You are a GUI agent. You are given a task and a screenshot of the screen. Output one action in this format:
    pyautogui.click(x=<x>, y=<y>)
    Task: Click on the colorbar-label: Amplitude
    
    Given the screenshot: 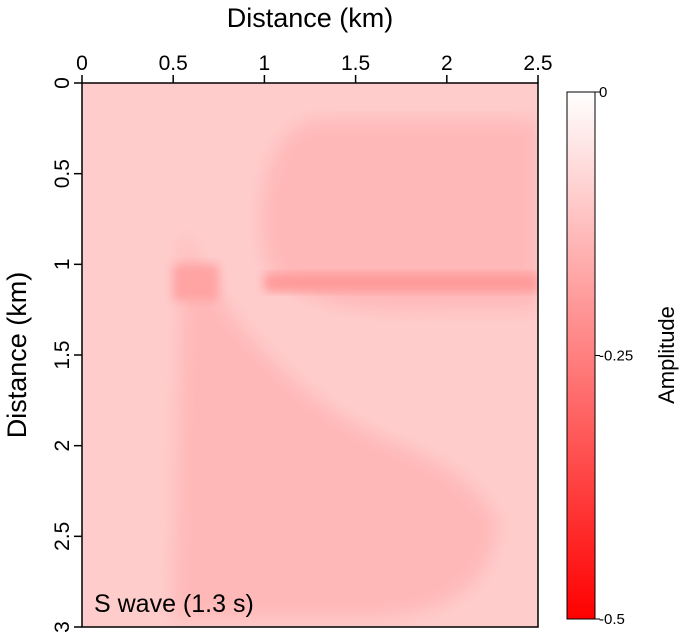 What is the action you would take?
    pyautogui.click(x=666, y=355)
    